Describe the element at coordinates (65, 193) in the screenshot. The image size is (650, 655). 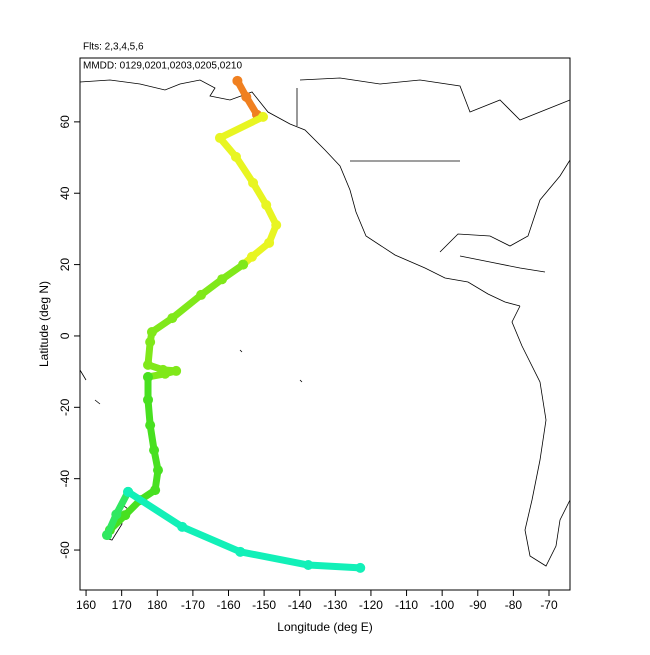
I see `y-tick-label: 40` at that location.